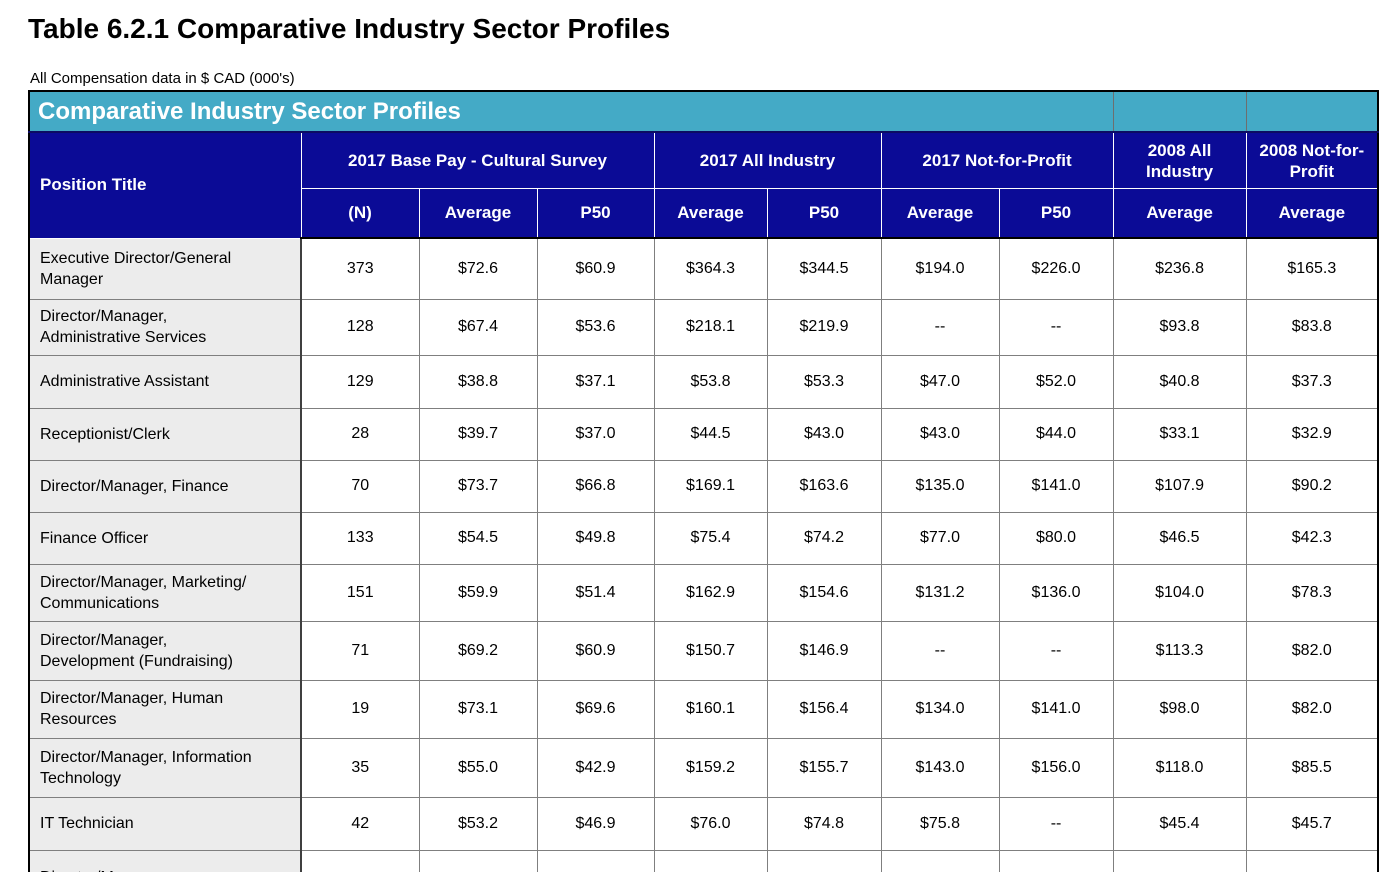 The width and height of the screenshot is (1400, 872). I want to click on value-cell: $136.0, so click(1056, 592).